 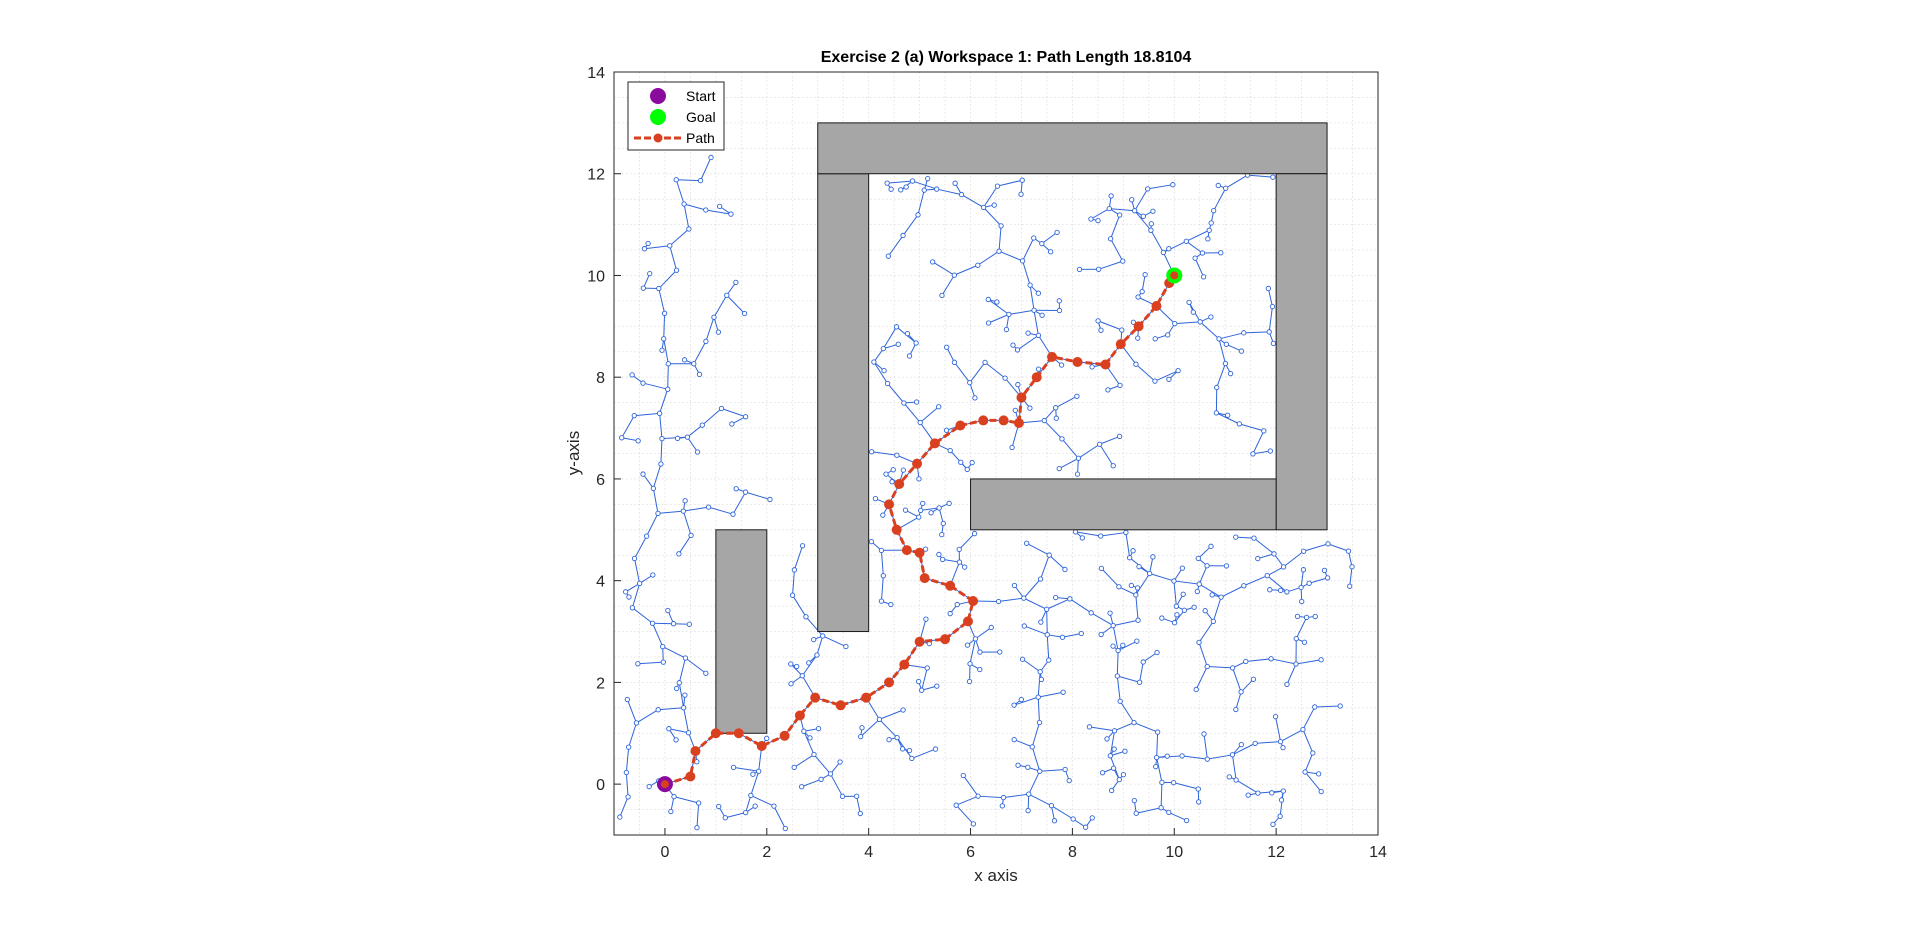 I want to click on legend-marker, so click(x=658, y=96).